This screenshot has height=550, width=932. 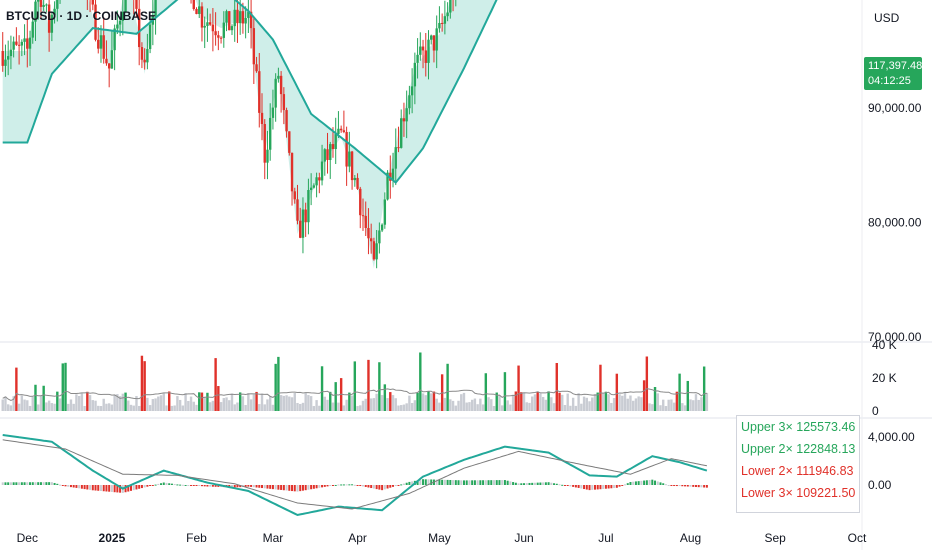 What do you see at coordinates (273, 538) in the screenshot?
I see `time-tick-label: Mar` at bounding box center [273, 538].